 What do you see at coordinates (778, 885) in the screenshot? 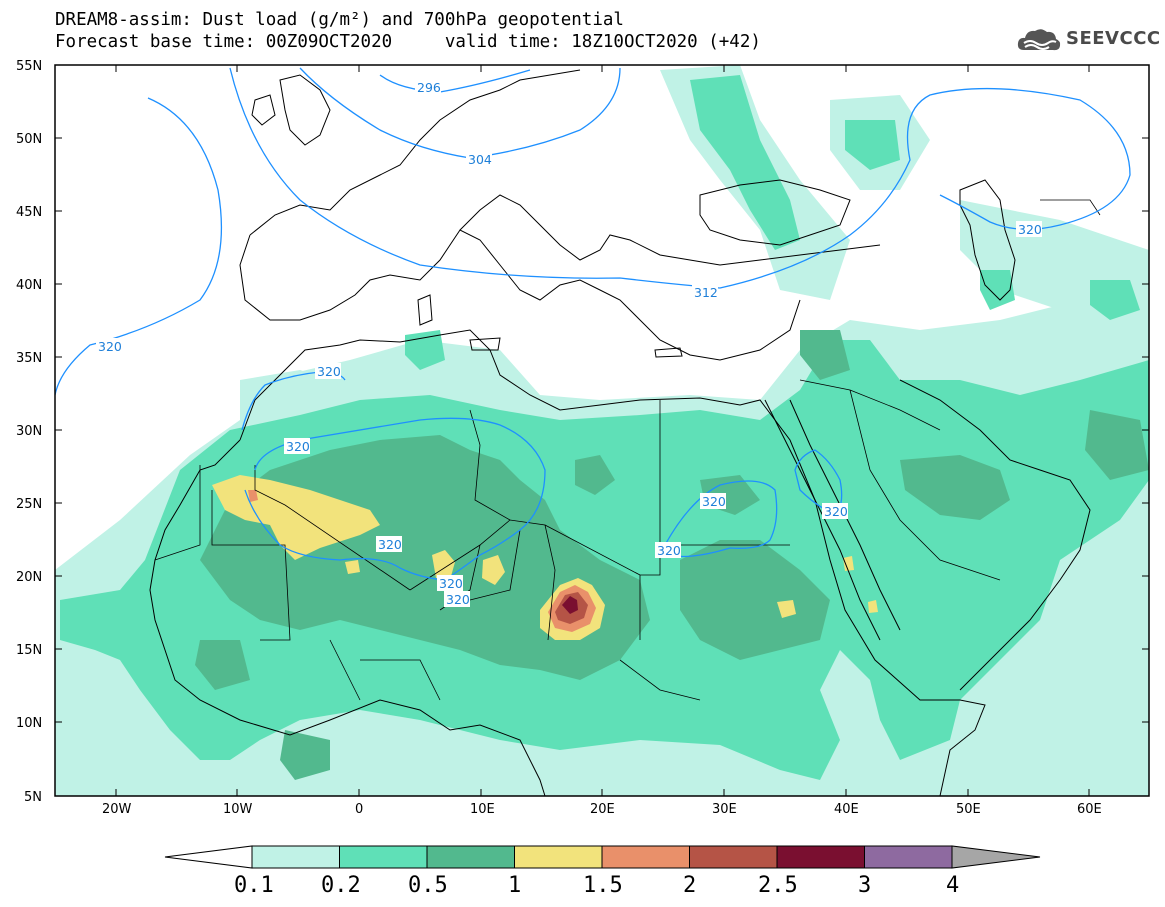
I see `colorbar-label: 2.5` at bounding box center [778, 885].